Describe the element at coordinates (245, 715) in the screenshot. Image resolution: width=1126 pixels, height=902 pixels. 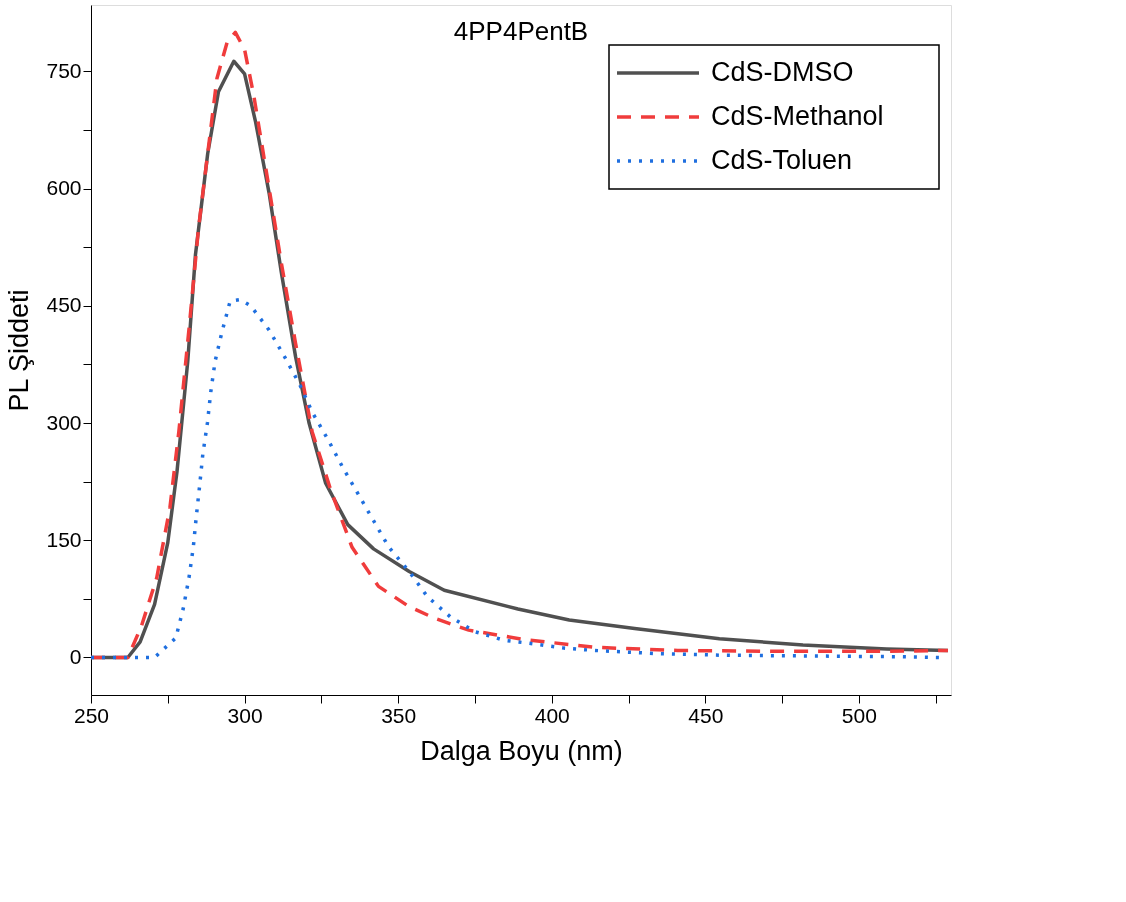
I see `x-tick-label: 300` at that location.